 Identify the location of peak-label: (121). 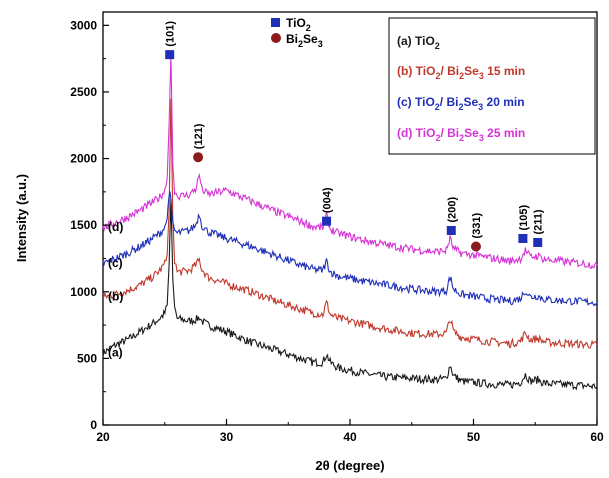
(199, 136).